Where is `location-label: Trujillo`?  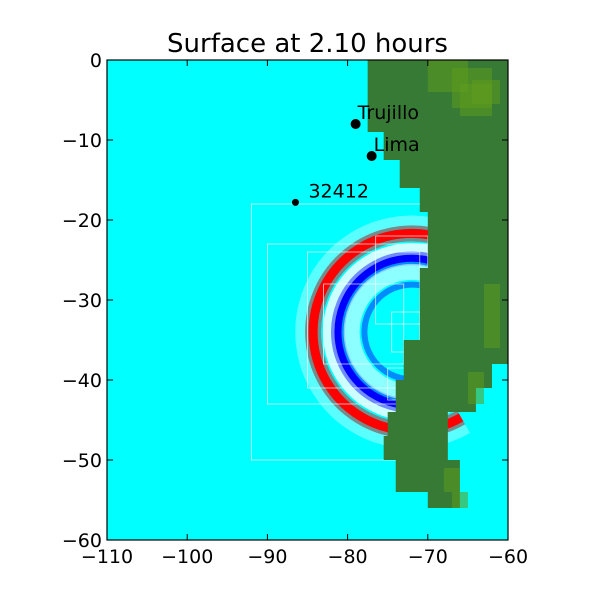
location-label: Trujillo is located at coordinates (388, 113).